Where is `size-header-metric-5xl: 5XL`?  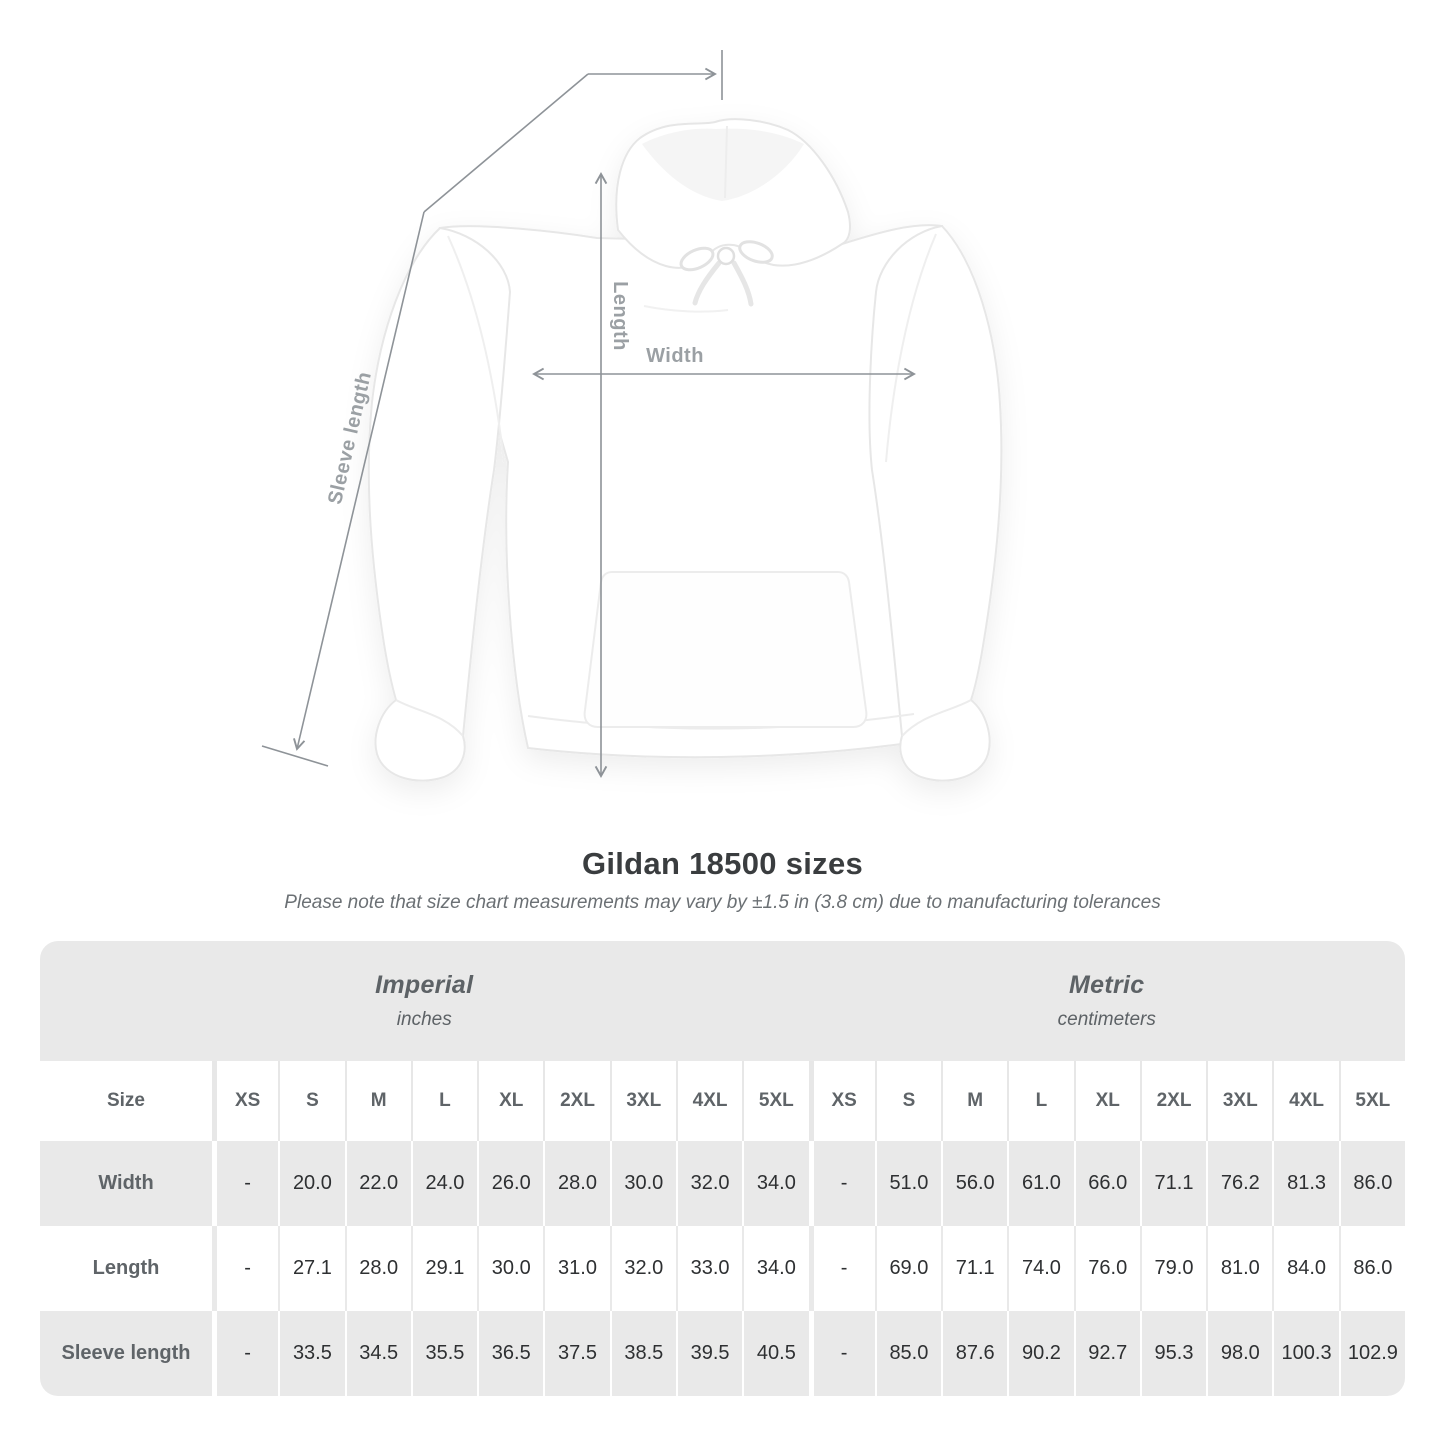
size-header-metric-5xl: 5XL is located at coordinates (1371, 1101).